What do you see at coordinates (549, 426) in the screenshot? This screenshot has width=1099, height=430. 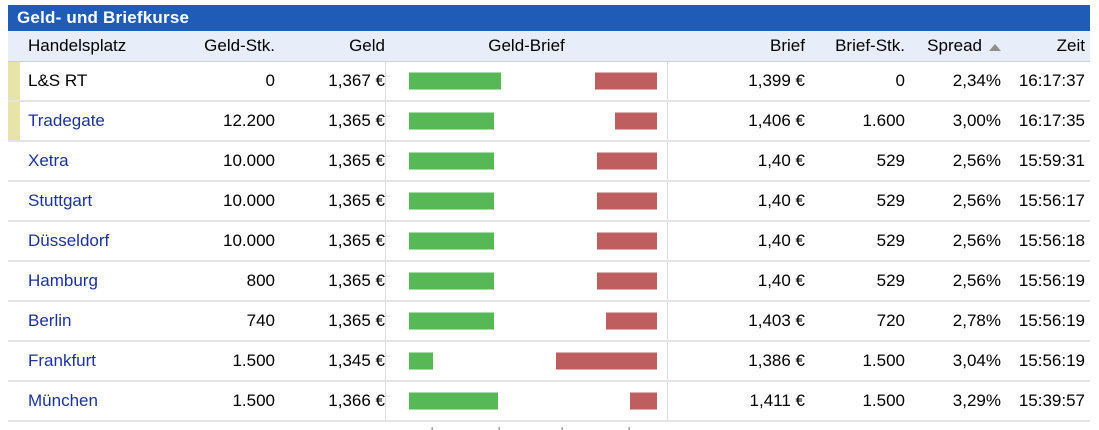 I see `footer-links-strip: | | | |` at bounding box center [549, 426].